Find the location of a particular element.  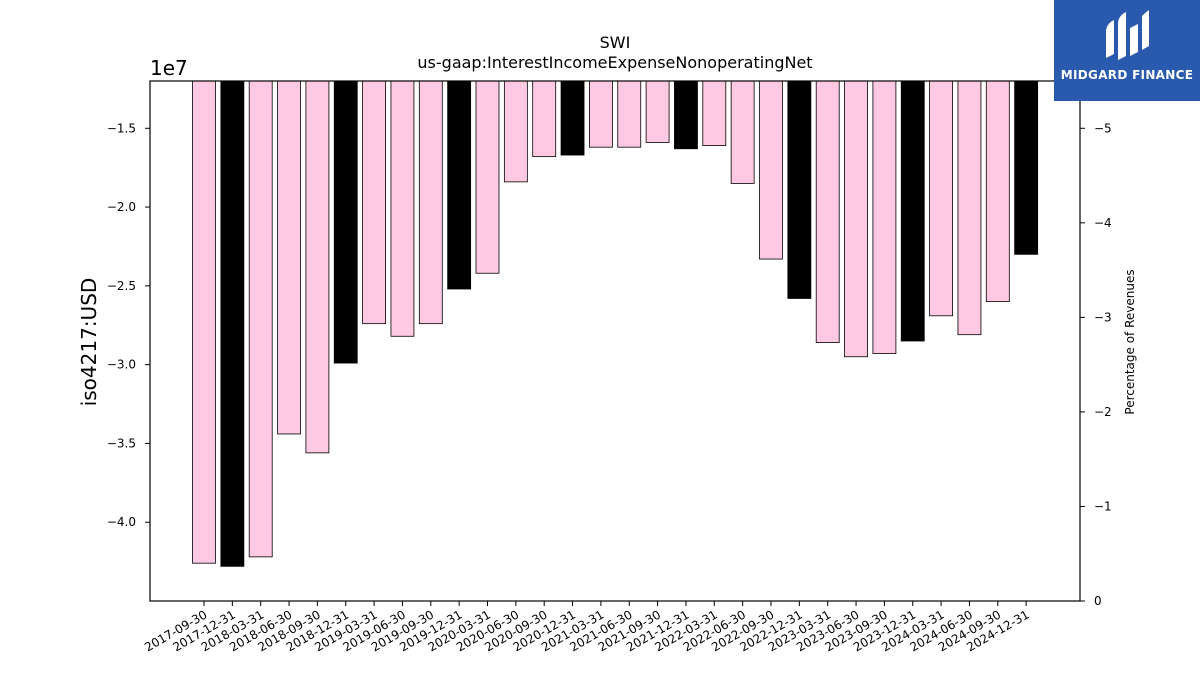

y-offset-text: 1e7 is located at coordinates (169, 68).